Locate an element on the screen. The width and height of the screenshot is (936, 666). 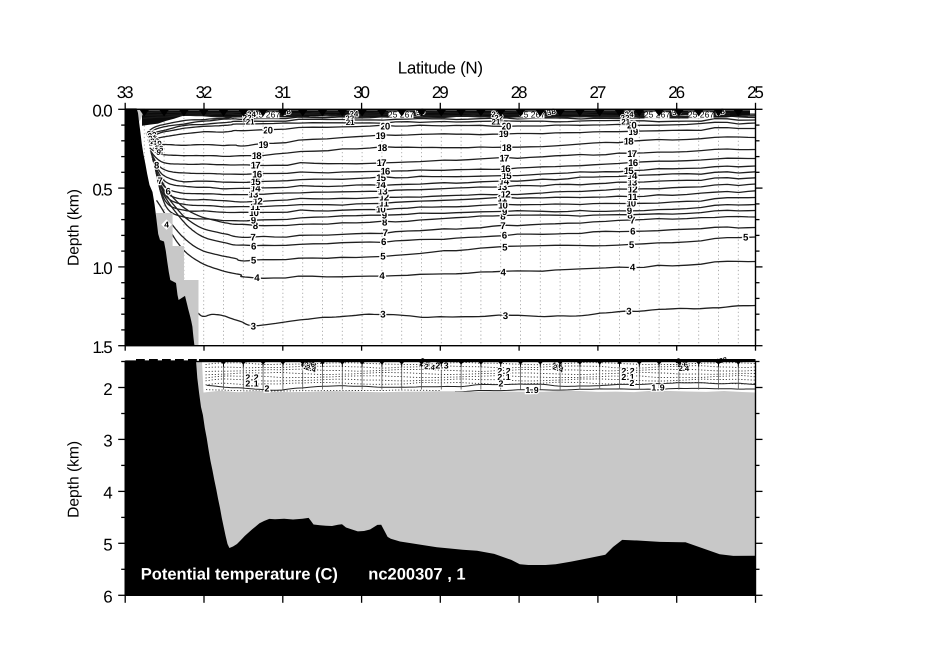
svg-text: 5 is located at coordinates (505, 247).